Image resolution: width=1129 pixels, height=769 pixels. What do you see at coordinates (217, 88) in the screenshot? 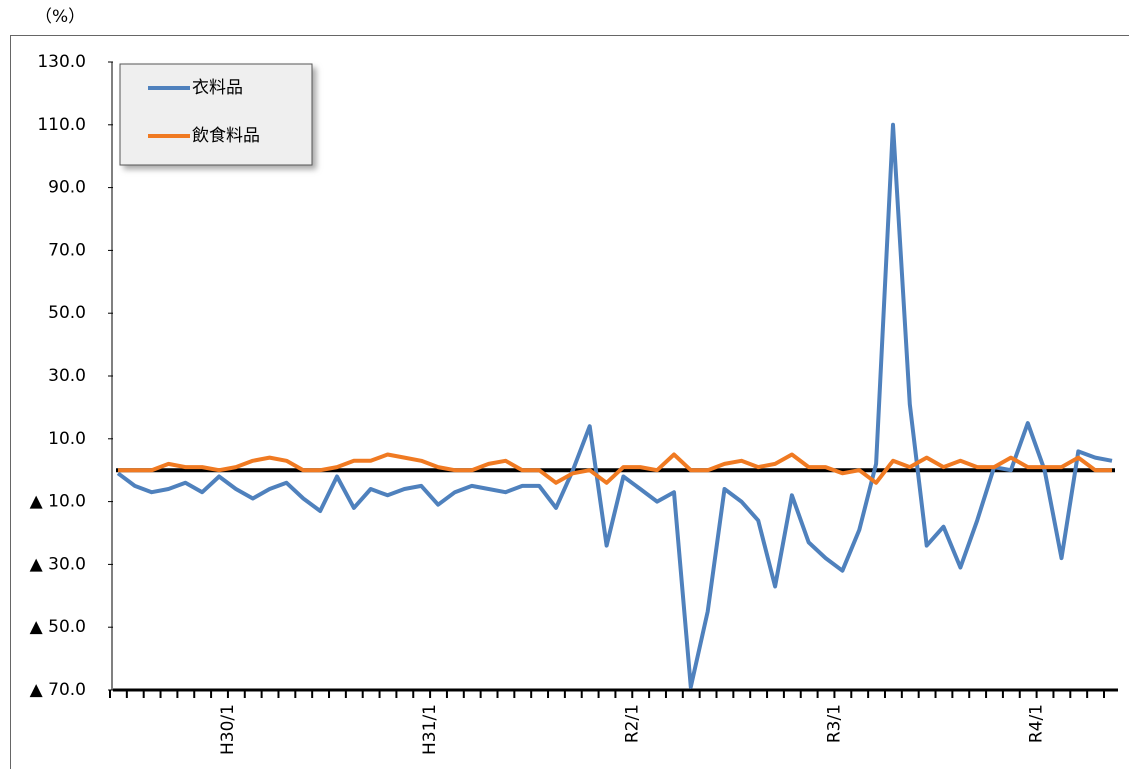
I see `legend-label: 衣料品` at bounding box center [217, 88].